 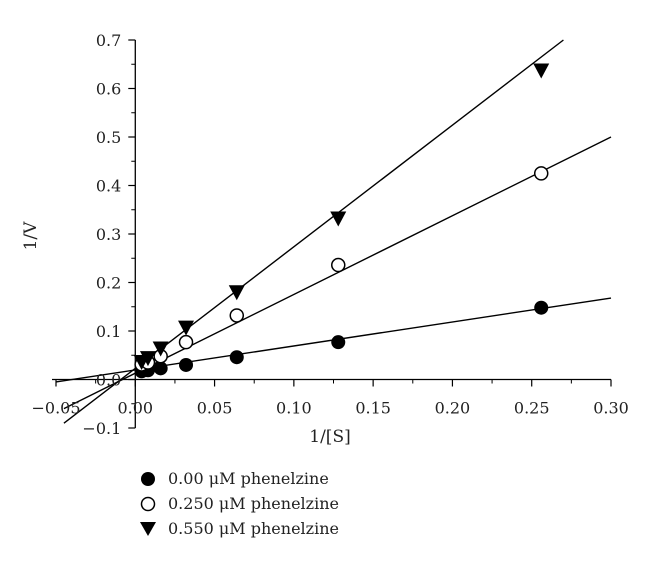 I want to click on legend-label-series-2: 0.550 μM phenelzine, so click(x=253, y=528).